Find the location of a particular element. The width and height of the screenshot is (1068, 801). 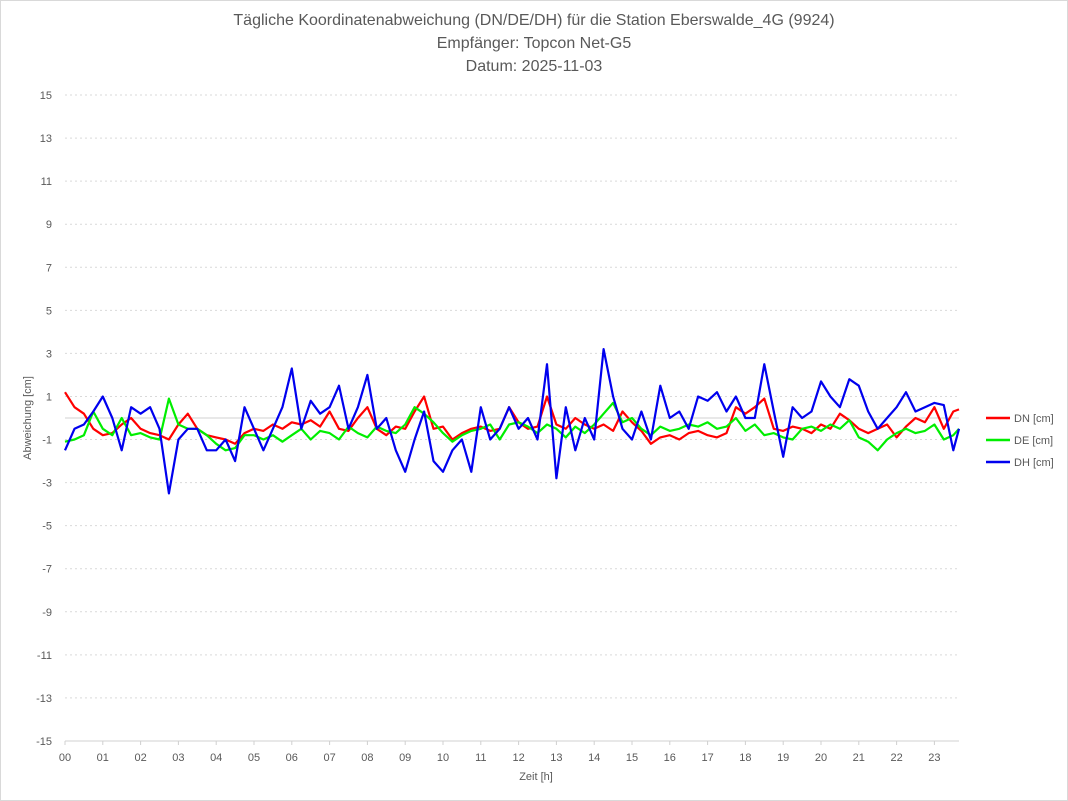

x-tick-label: 14 is located at coordinates (594, 758).